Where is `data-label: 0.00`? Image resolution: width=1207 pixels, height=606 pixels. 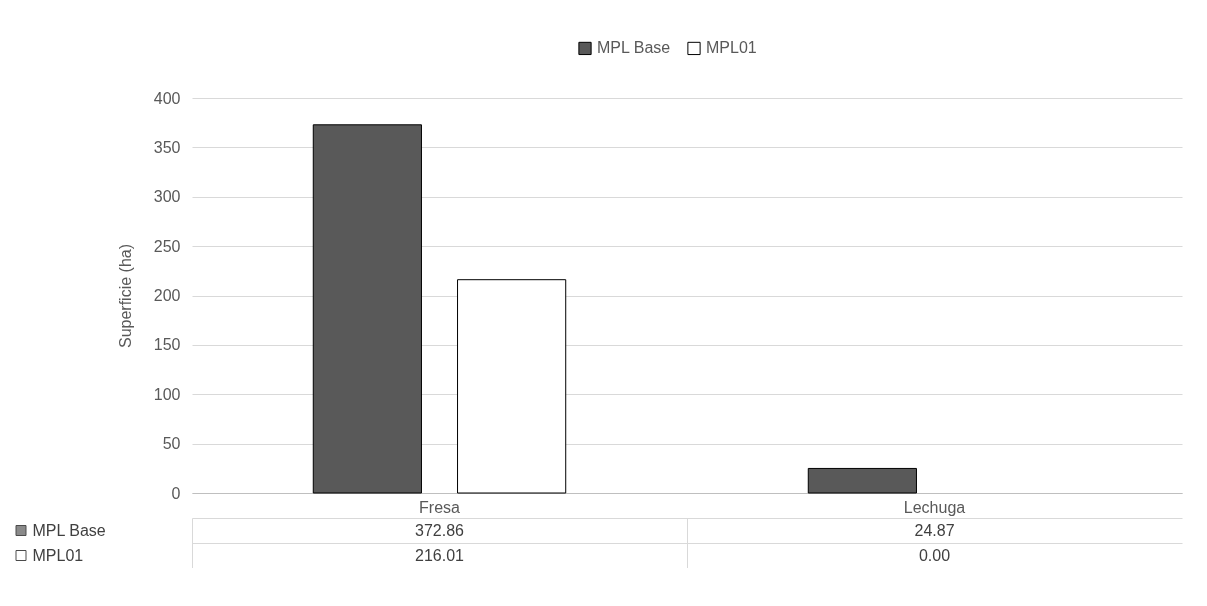 data-label: 0.00 is located at coordinates (934, 555).